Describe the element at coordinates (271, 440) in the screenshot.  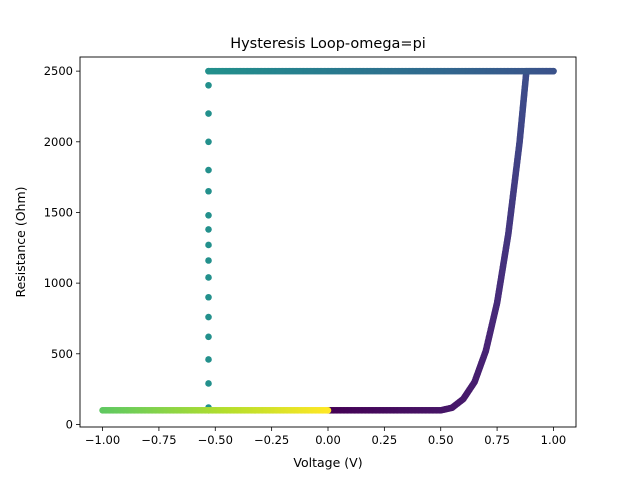
I see `x-tick-label: −0.25` at that location.